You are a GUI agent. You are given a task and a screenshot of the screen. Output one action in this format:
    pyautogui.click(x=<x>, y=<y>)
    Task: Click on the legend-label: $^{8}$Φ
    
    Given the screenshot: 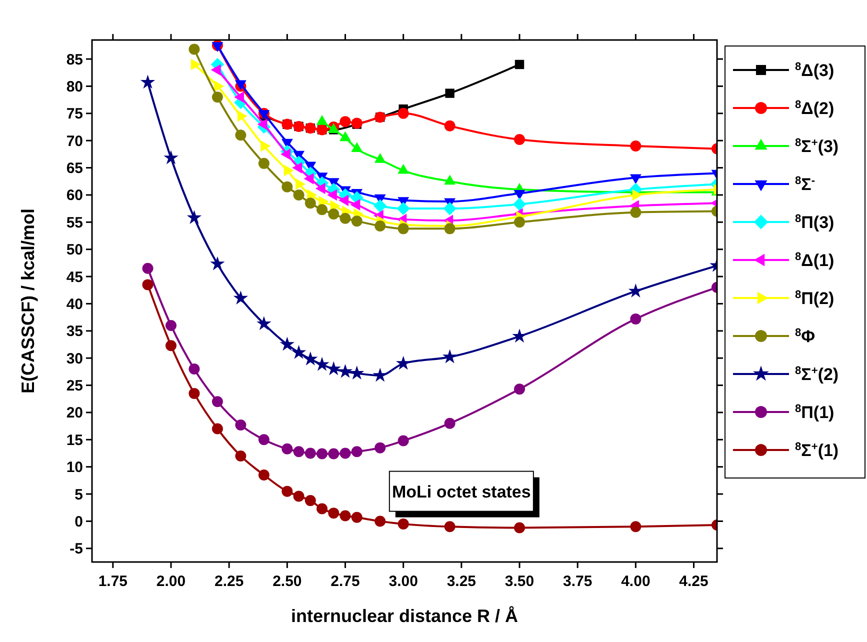 What is the action you would take?
    pyautogui.click(x=805, y=336)
    